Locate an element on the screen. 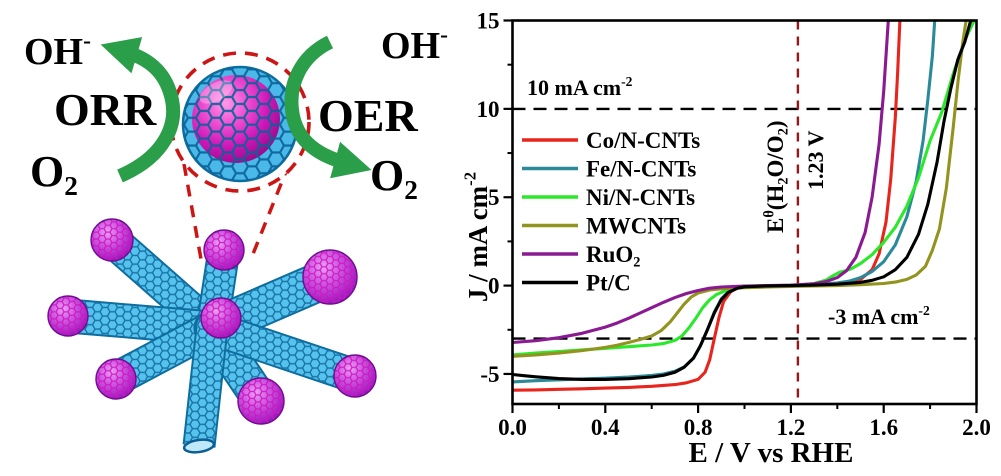  legend-item-mwcnts: MWCNTs is located at coordinates (604, 226).